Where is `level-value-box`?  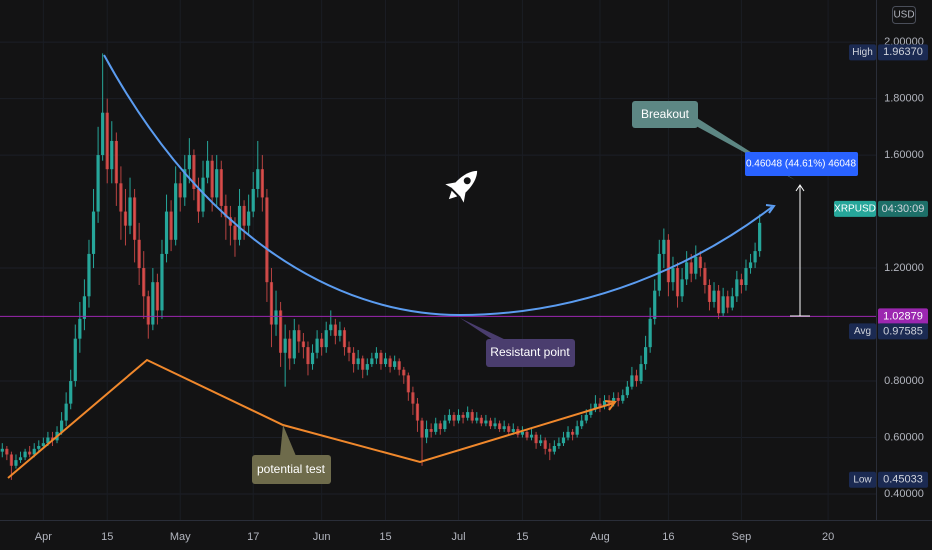 level-value-box is located at coordinates (903, 52).